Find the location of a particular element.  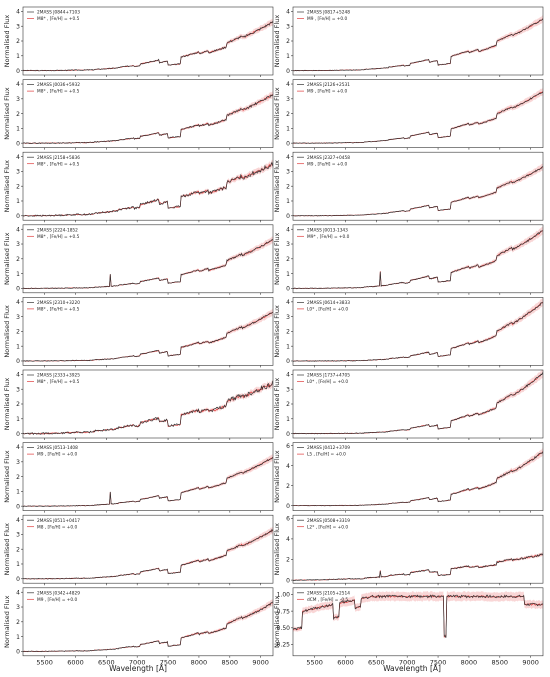

y-tick-label-16-1: 1 is located at coordinates (18, 637).